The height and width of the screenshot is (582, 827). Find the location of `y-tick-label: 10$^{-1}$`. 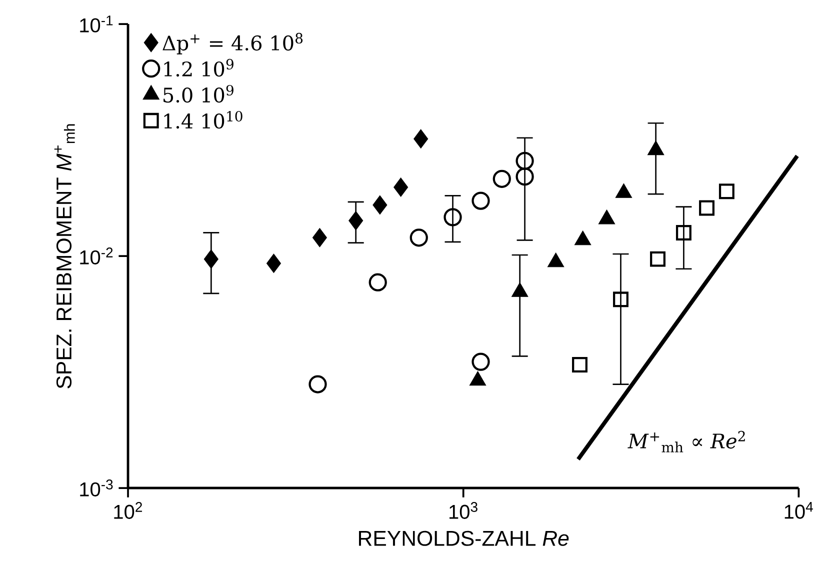

y-tick-label: 10$^{-1}$ is located at coordinates (96, 24).